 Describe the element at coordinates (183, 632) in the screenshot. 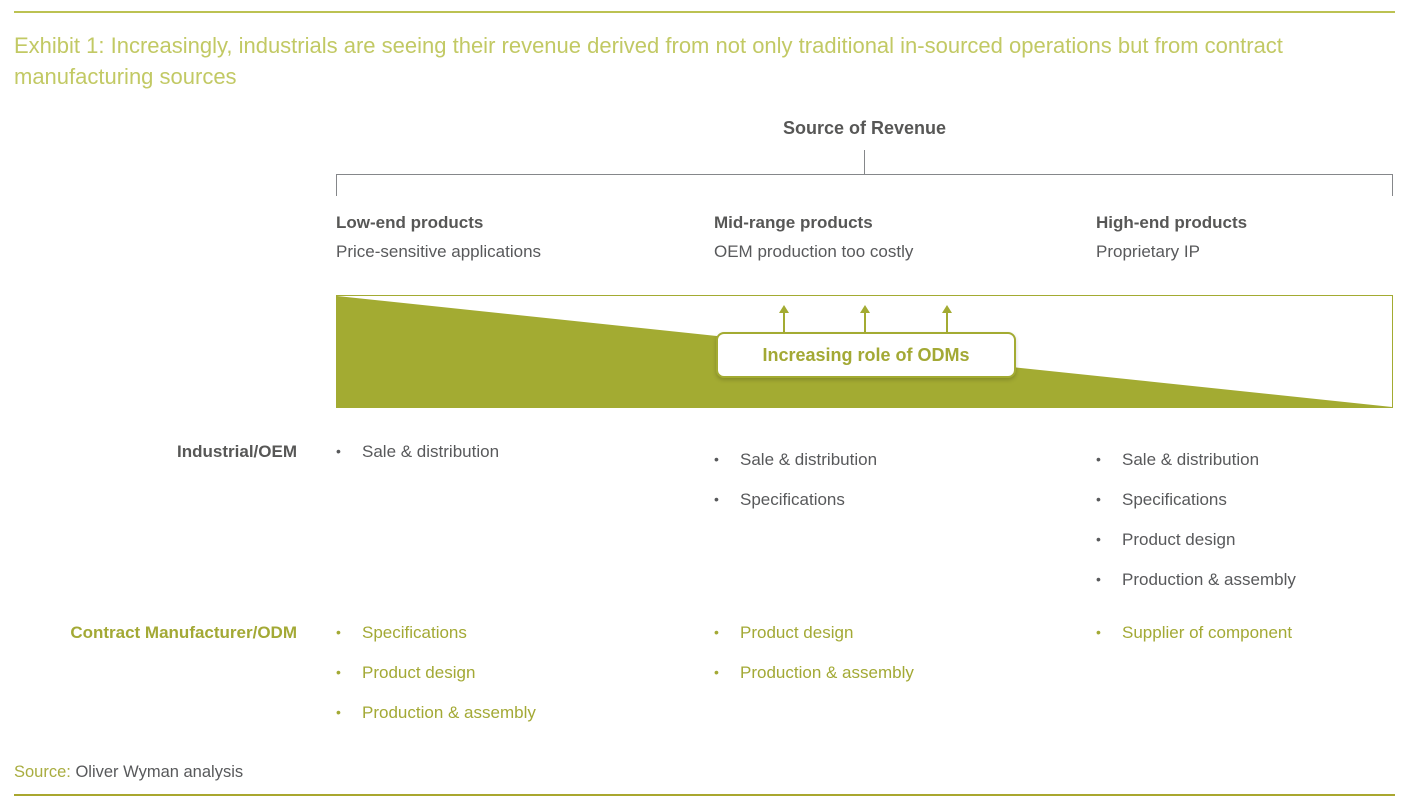

I see `row-label-contract-manufacturer-odm: Contract Manufacturer/ODM` at that location.